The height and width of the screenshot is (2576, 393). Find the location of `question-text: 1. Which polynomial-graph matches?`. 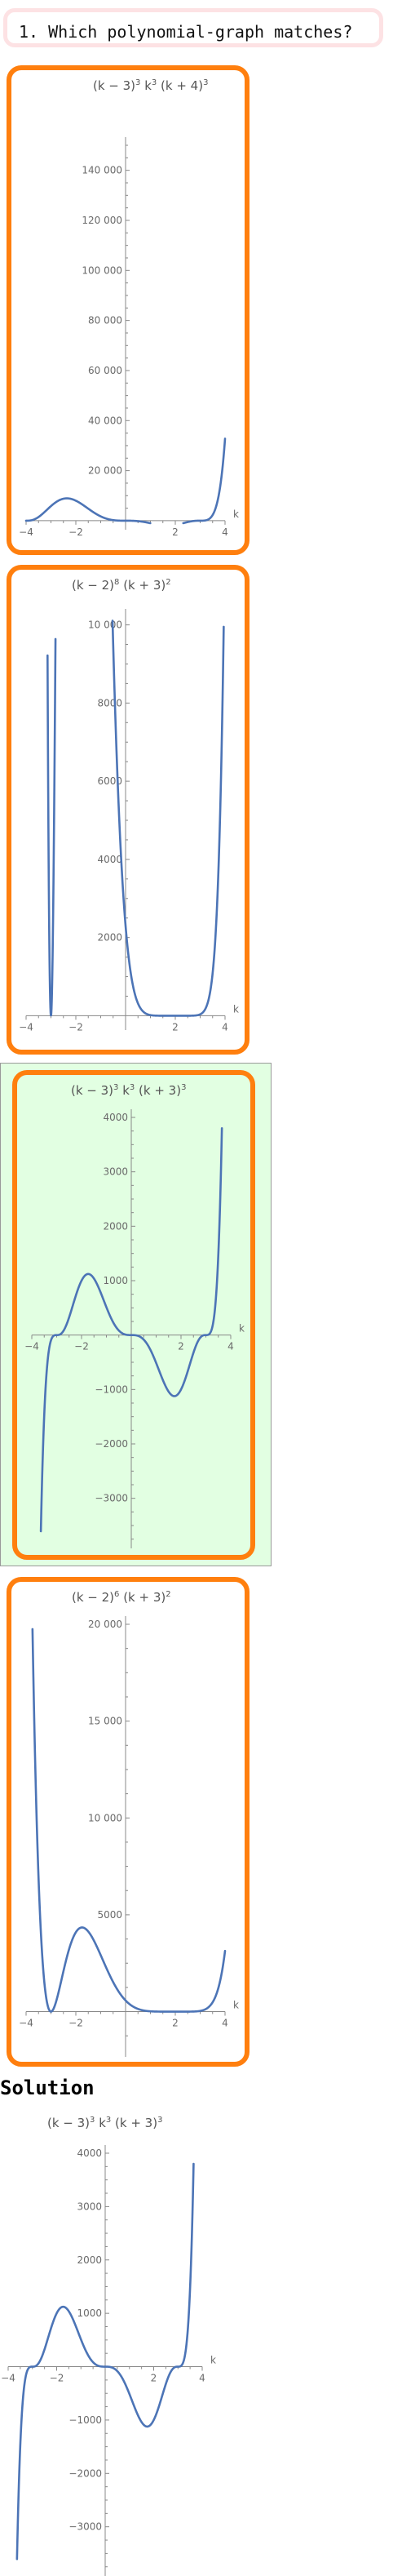

question-text: 1. Which polynomial-graph matches? is located at coordinates (186, 32).